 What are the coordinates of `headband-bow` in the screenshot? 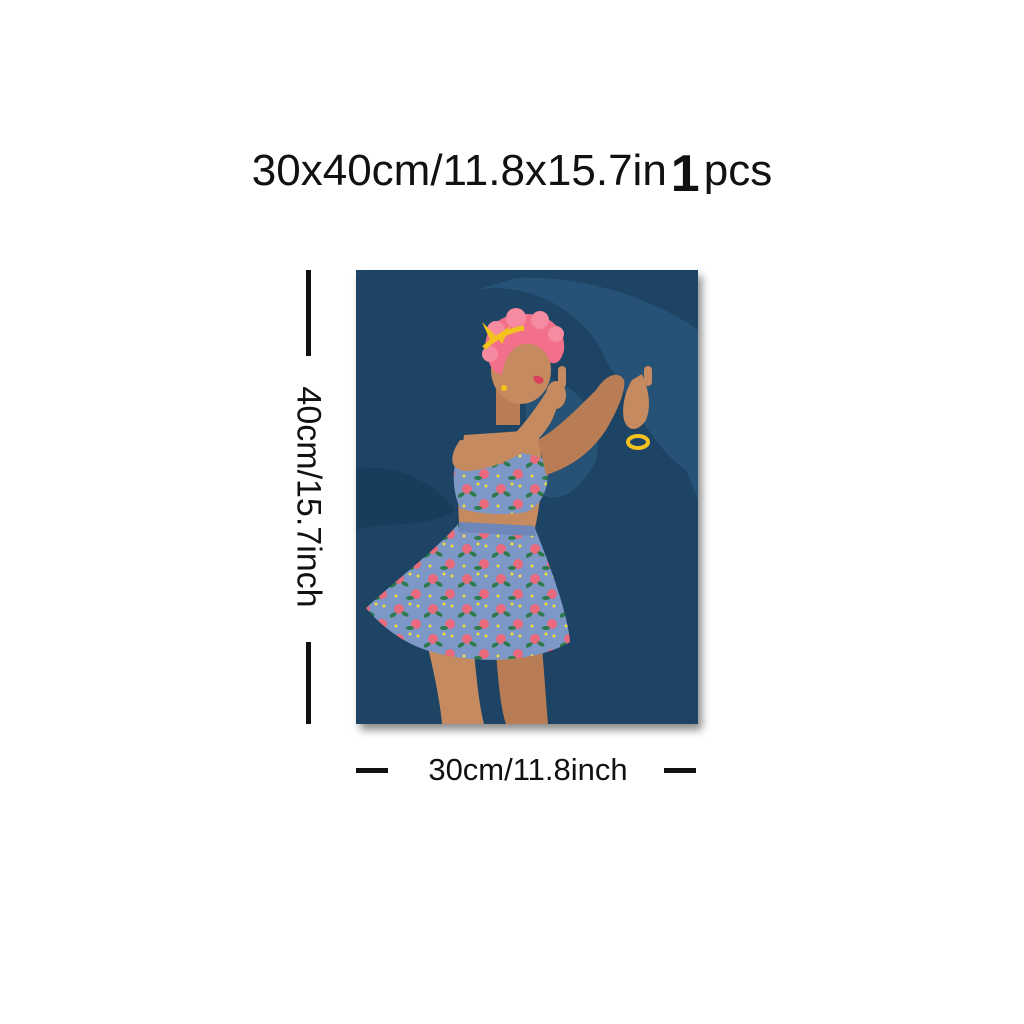 It's located at (496, 333).